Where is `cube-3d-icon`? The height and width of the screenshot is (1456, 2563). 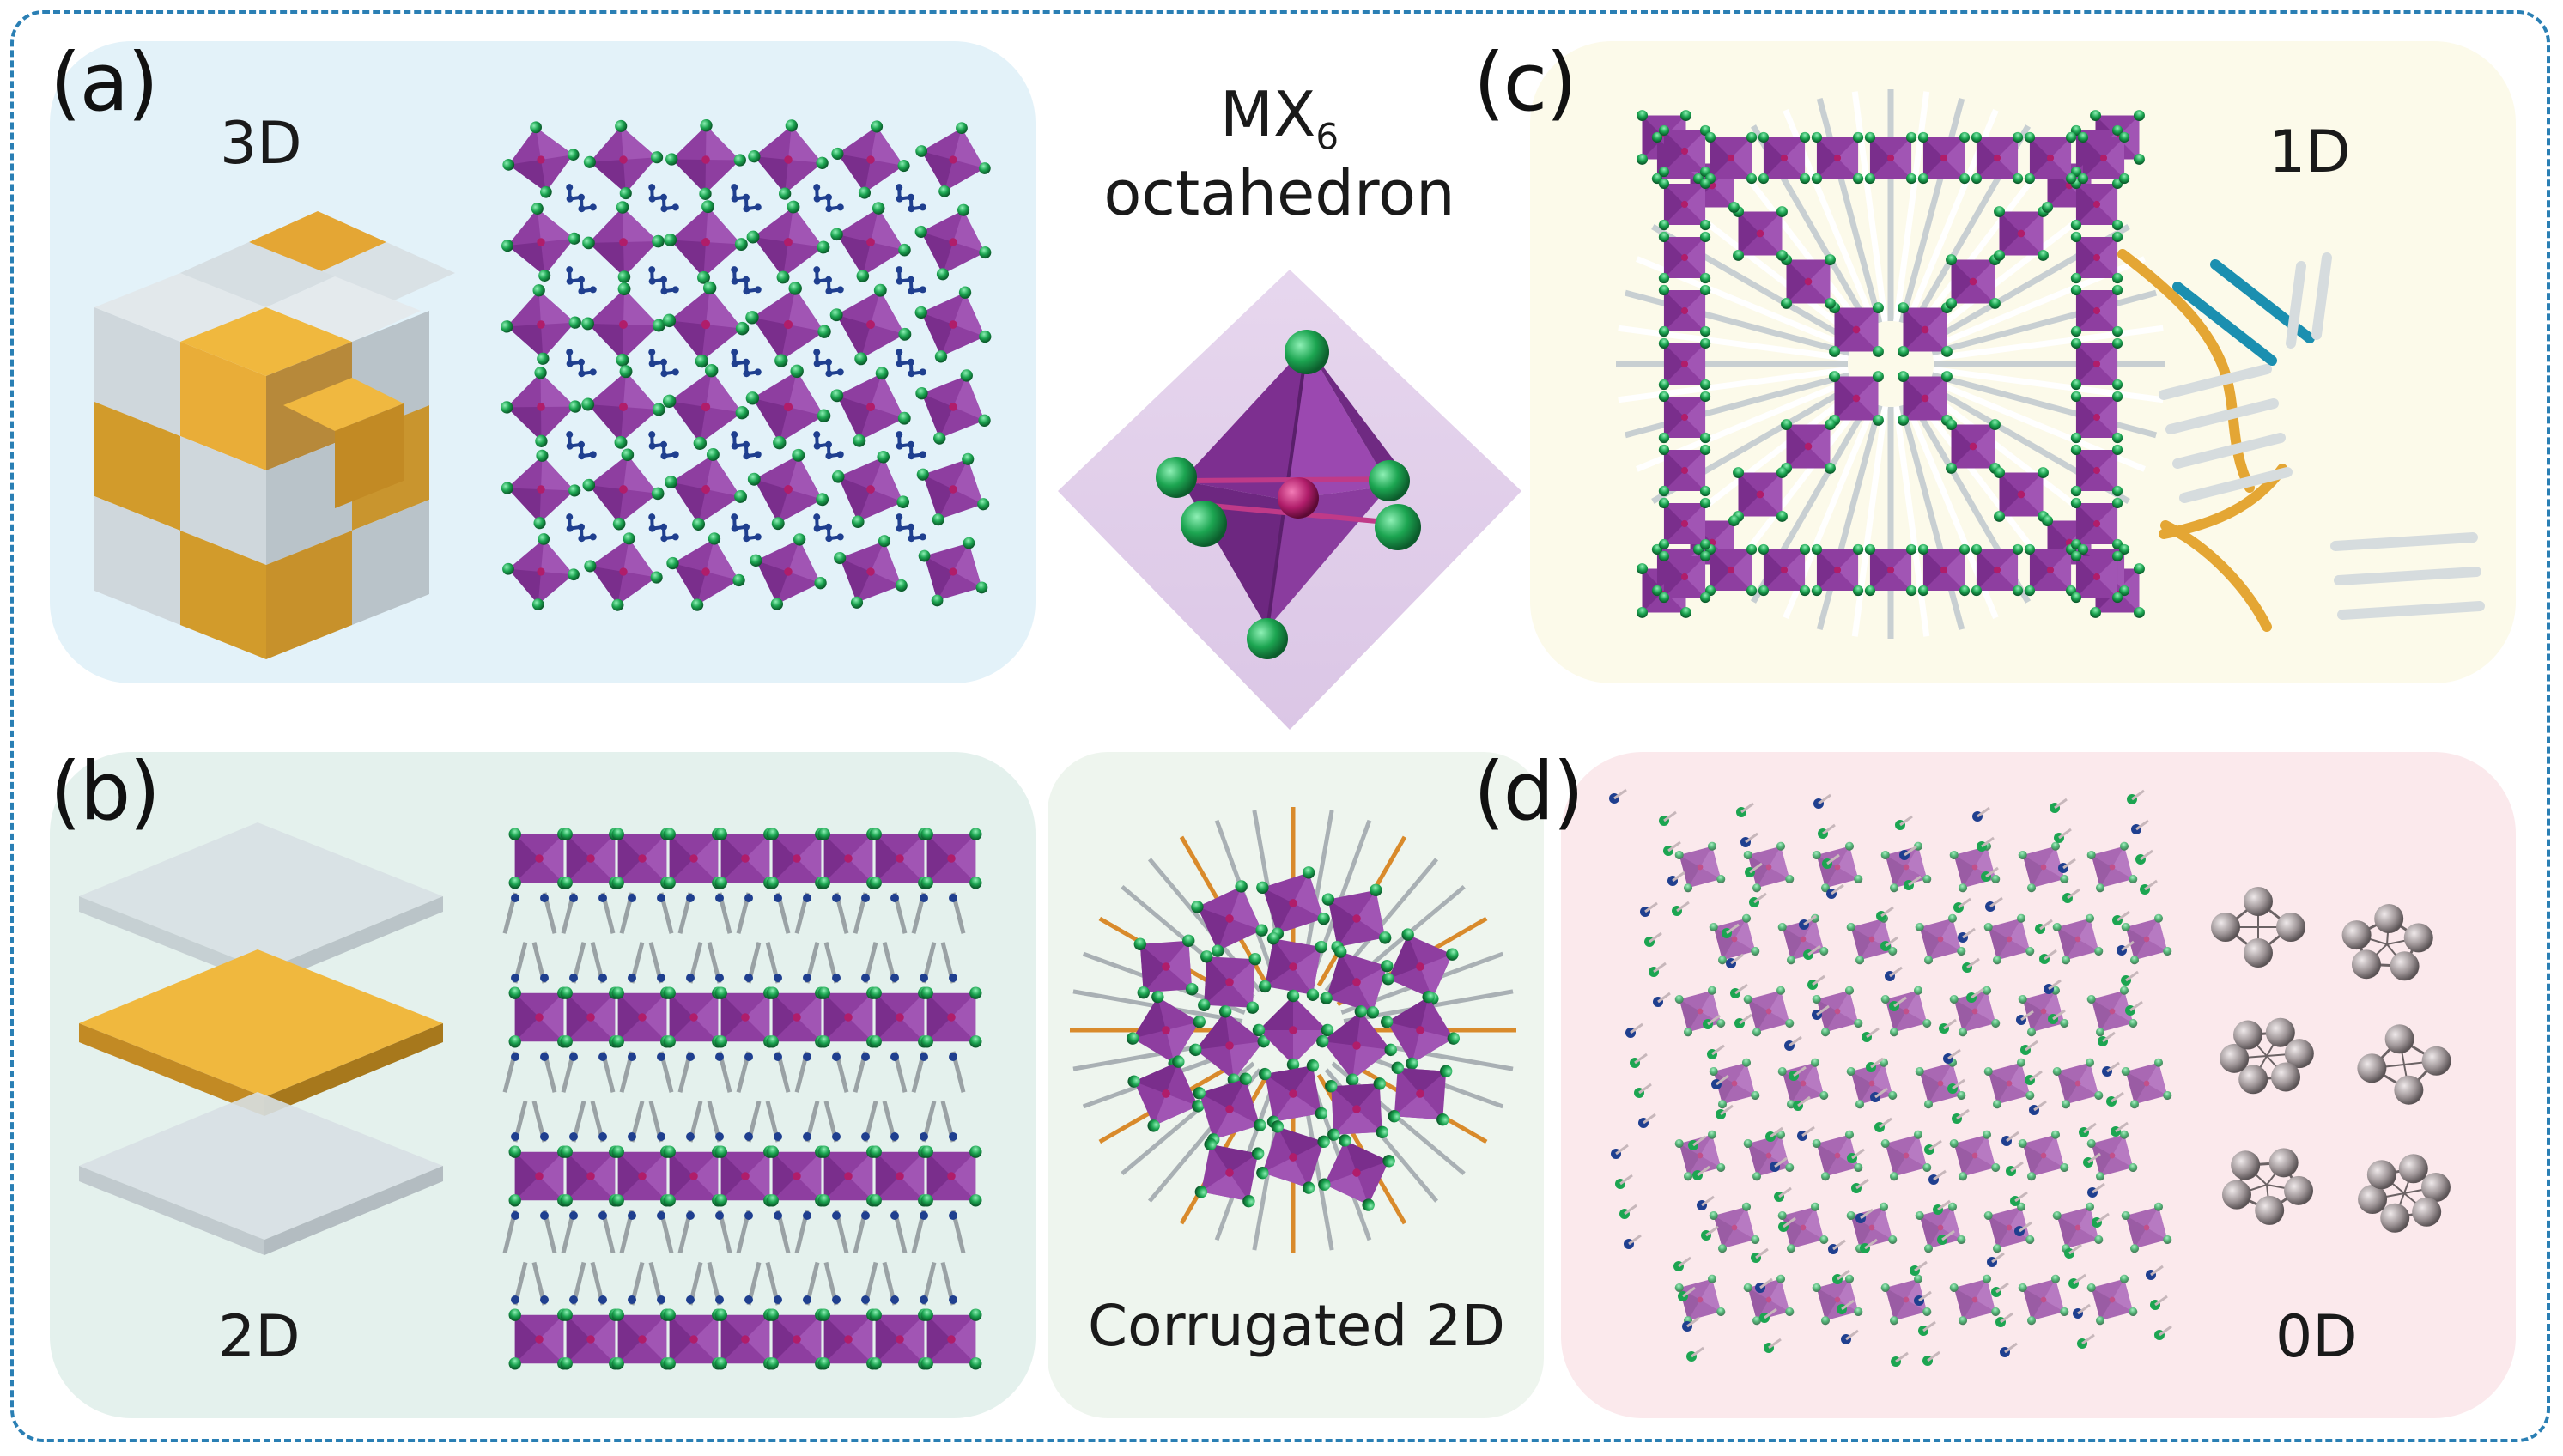
cube-3d-icon is located at coordinates (274, 435).